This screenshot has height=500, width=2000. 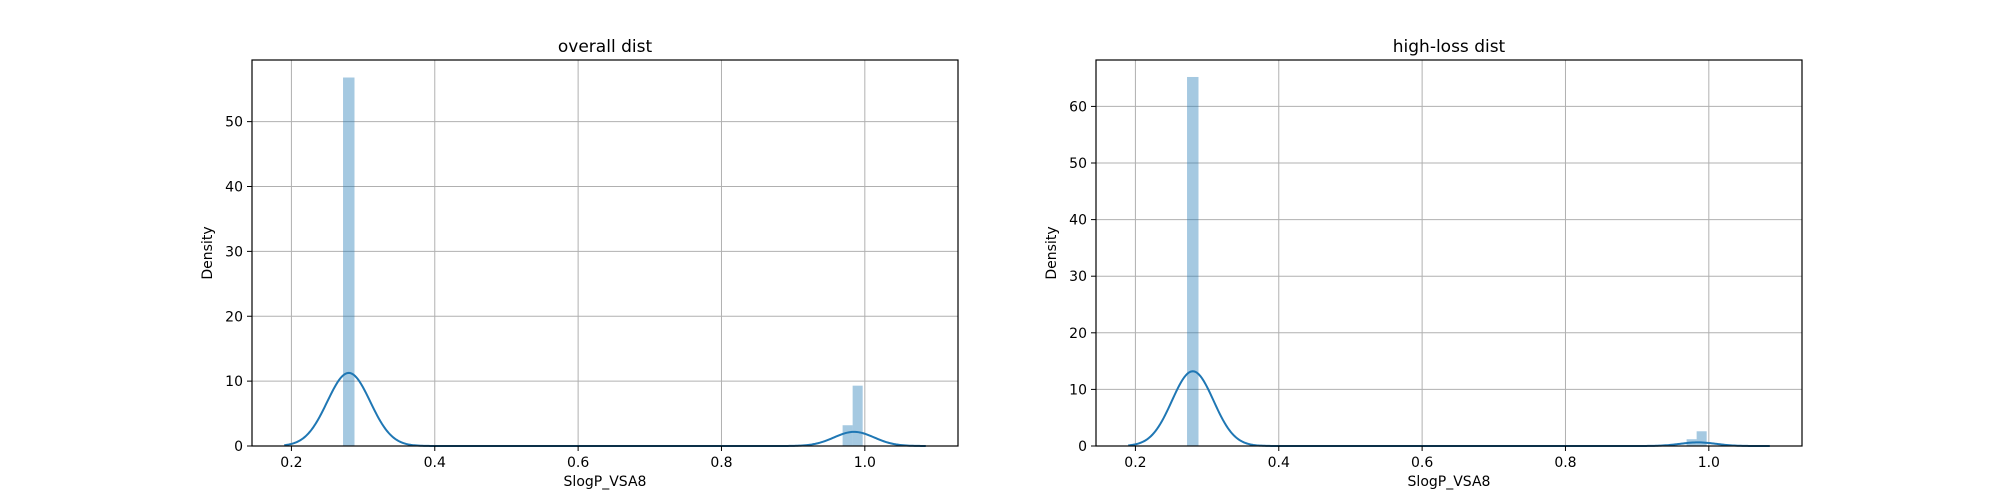 What do you see at coordinates (1078, 107) in the screenshot?
I see `y-tick-label: 60` at bounding box center [1078, 107].